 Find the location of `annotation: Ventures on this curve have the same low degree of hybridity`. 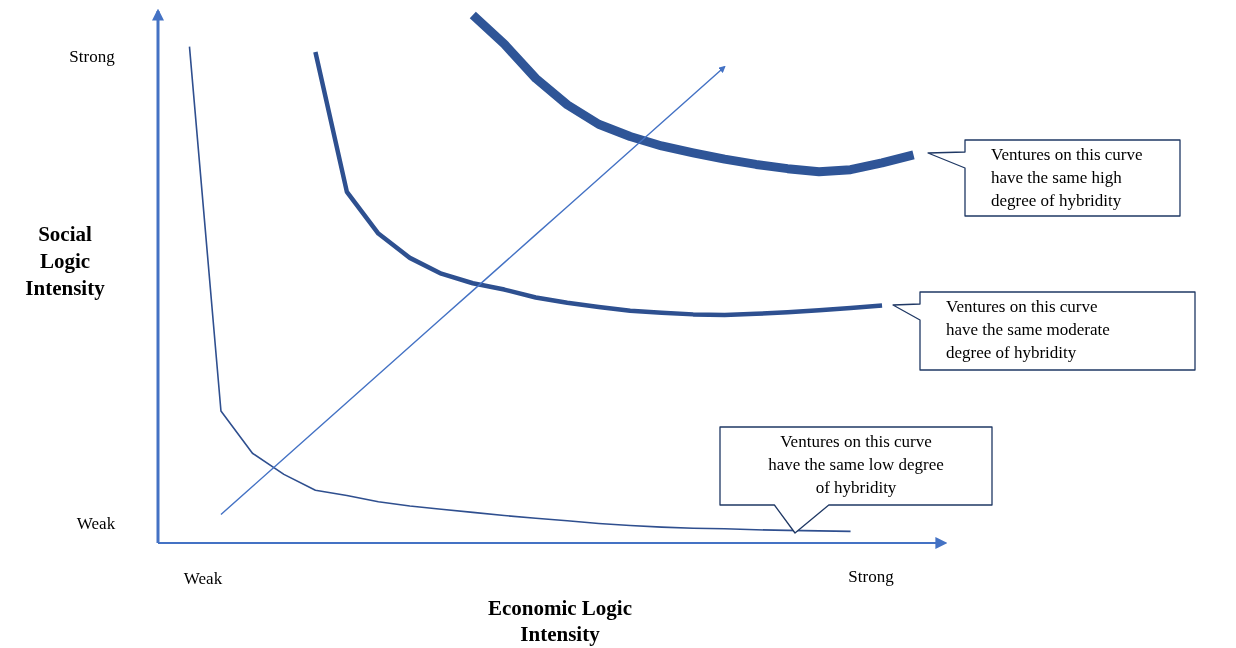

annotation: Ventures on this curve have the same low degree of hybridity is located at coordinates (856, 464).